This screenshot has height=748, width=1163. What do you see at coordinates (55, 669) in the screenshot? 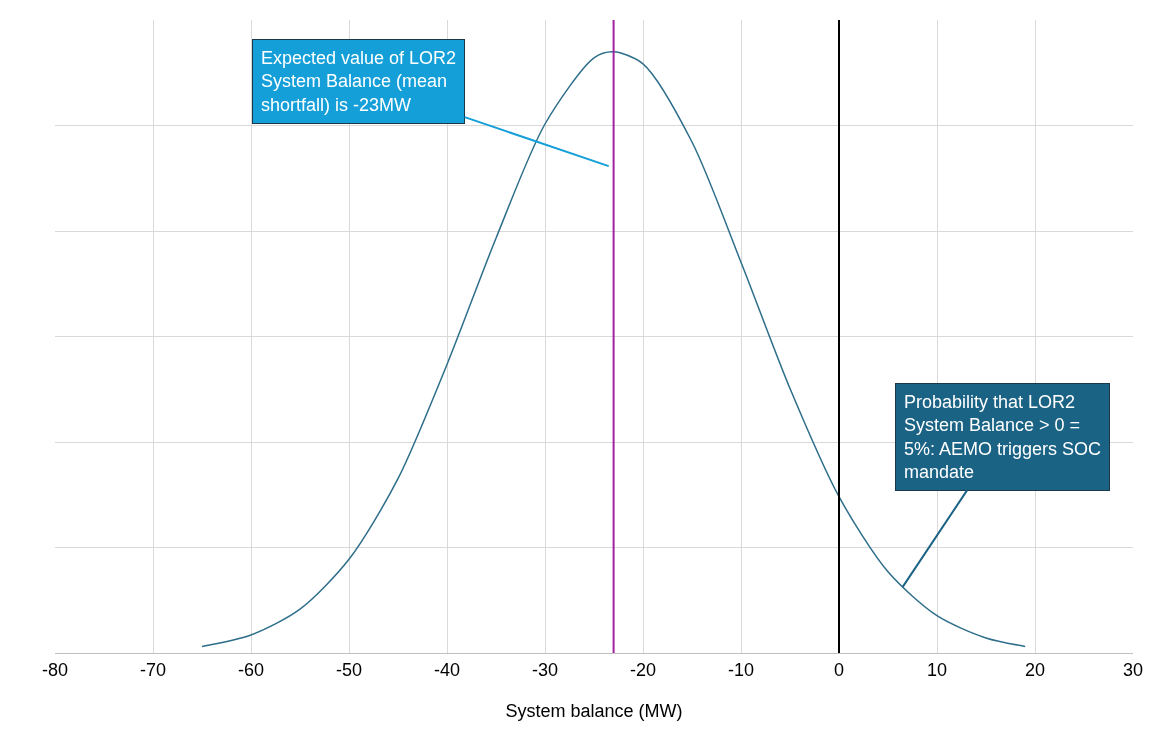
I see `x-tick-label: -80` at bounding box center [55, 669].